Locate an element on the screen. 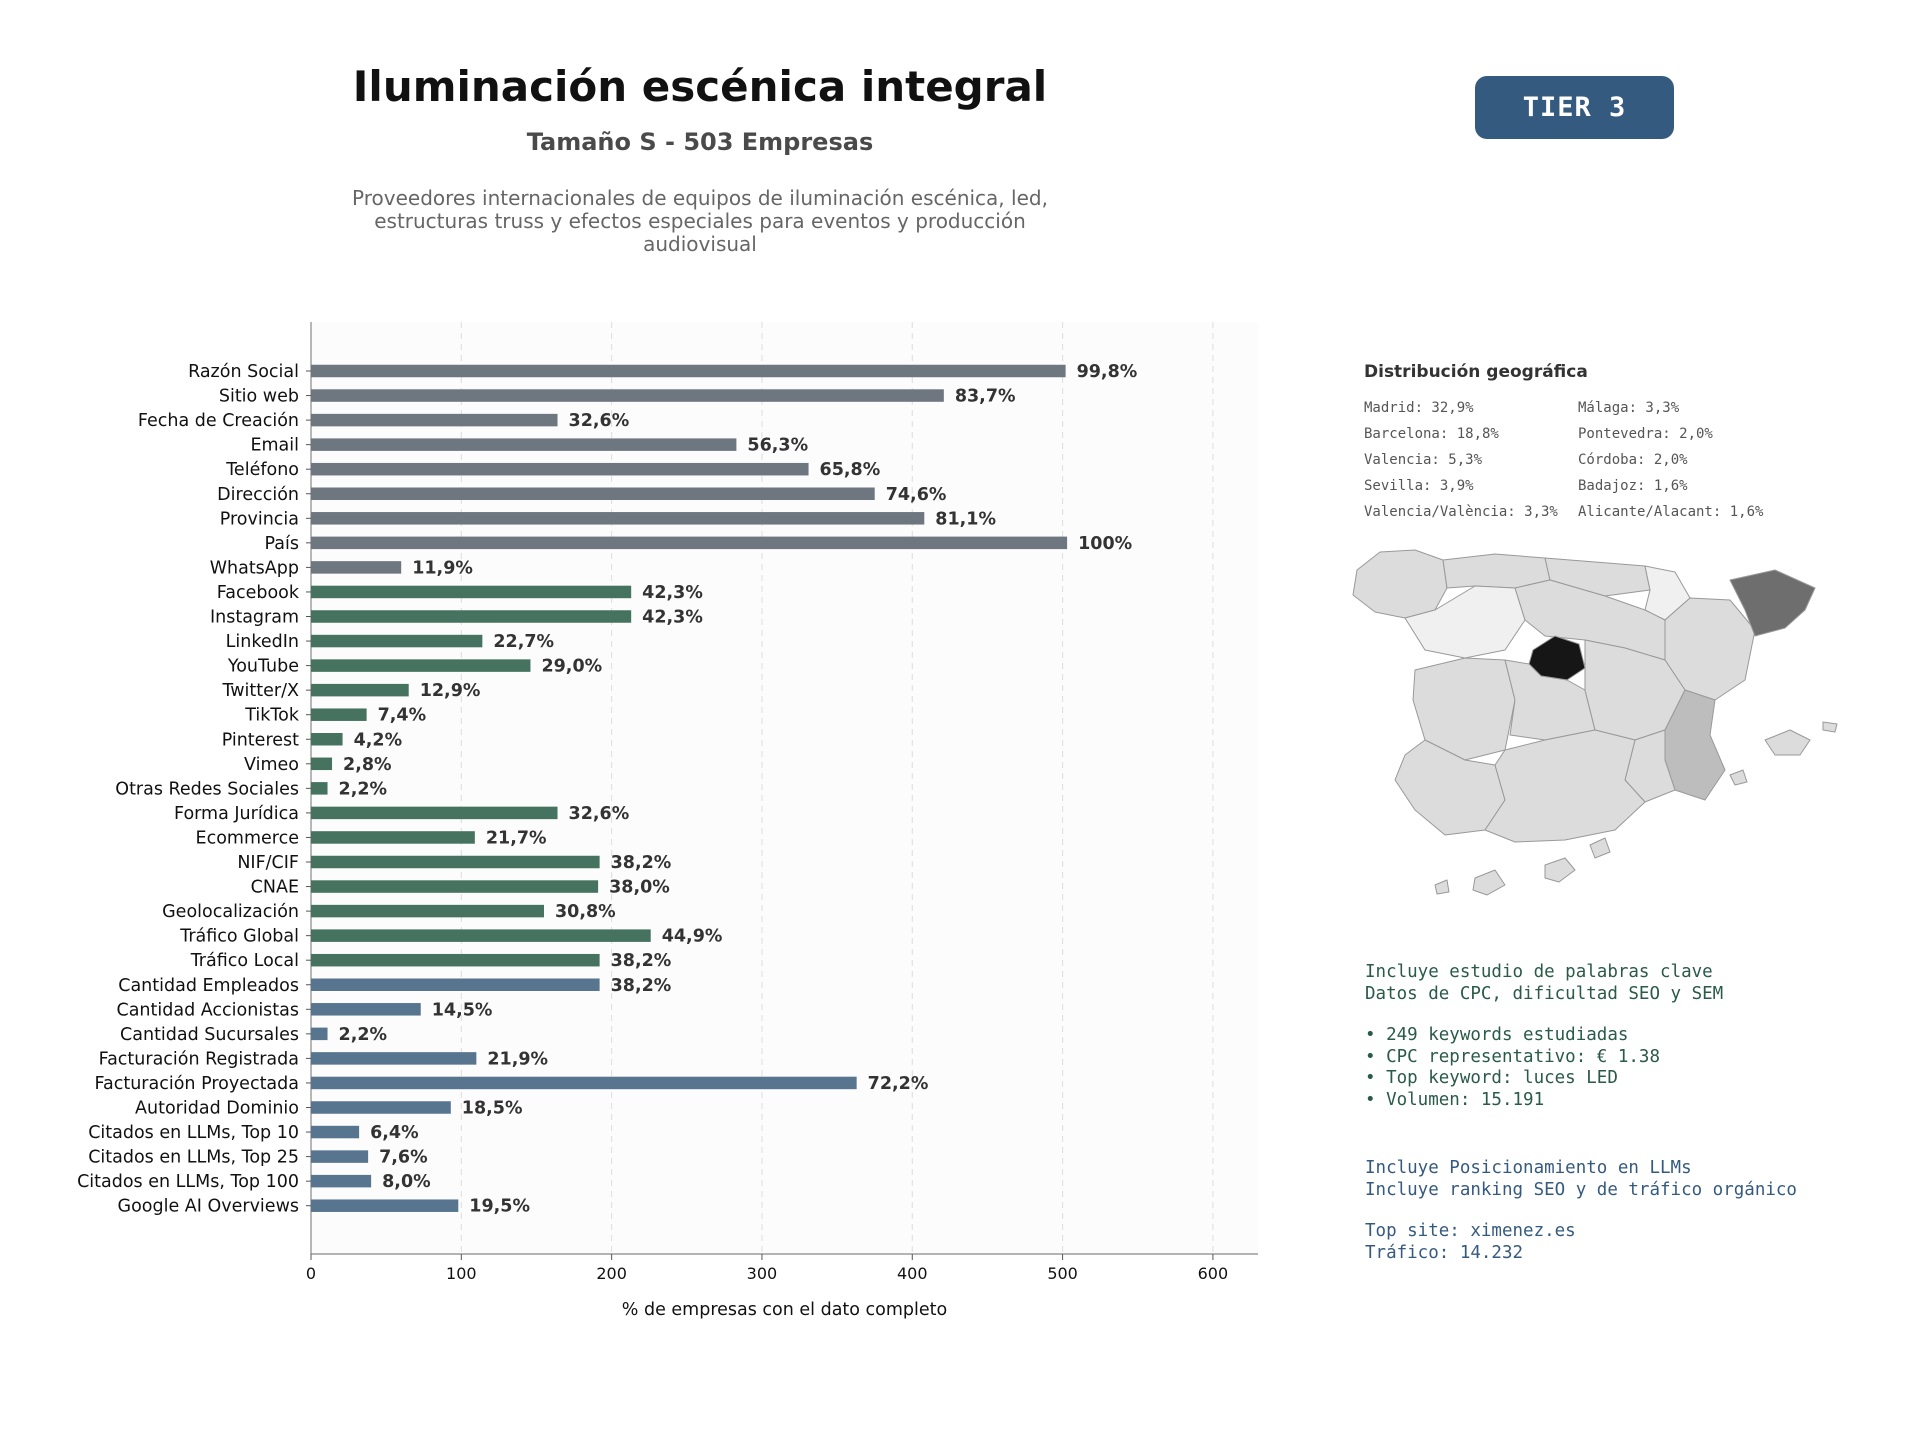  keywords-bullet: • Volumen: 15.191 is located at coordinates (1455, 1099).